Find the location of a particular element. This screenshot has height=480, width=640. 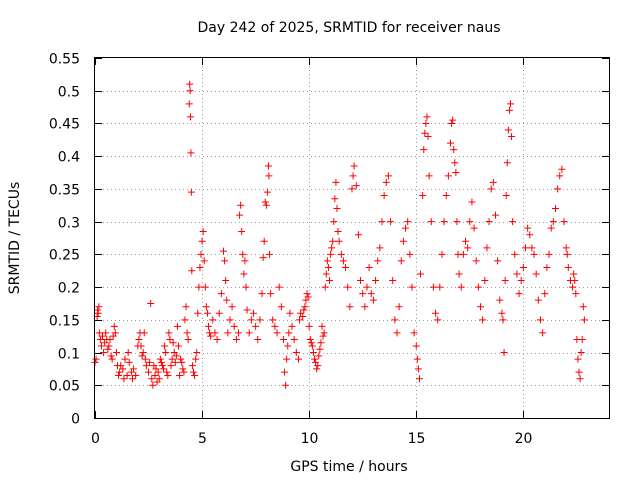

y-tick-label: 0.4 is located at coordinates (69, 158).